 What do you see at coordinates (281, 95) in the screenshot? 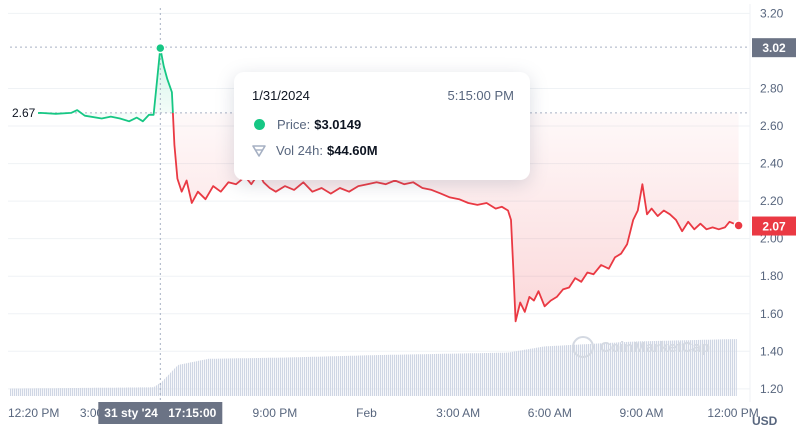
I see `tooltip-date: 1/31/2024` at bounding box center [281, 95].